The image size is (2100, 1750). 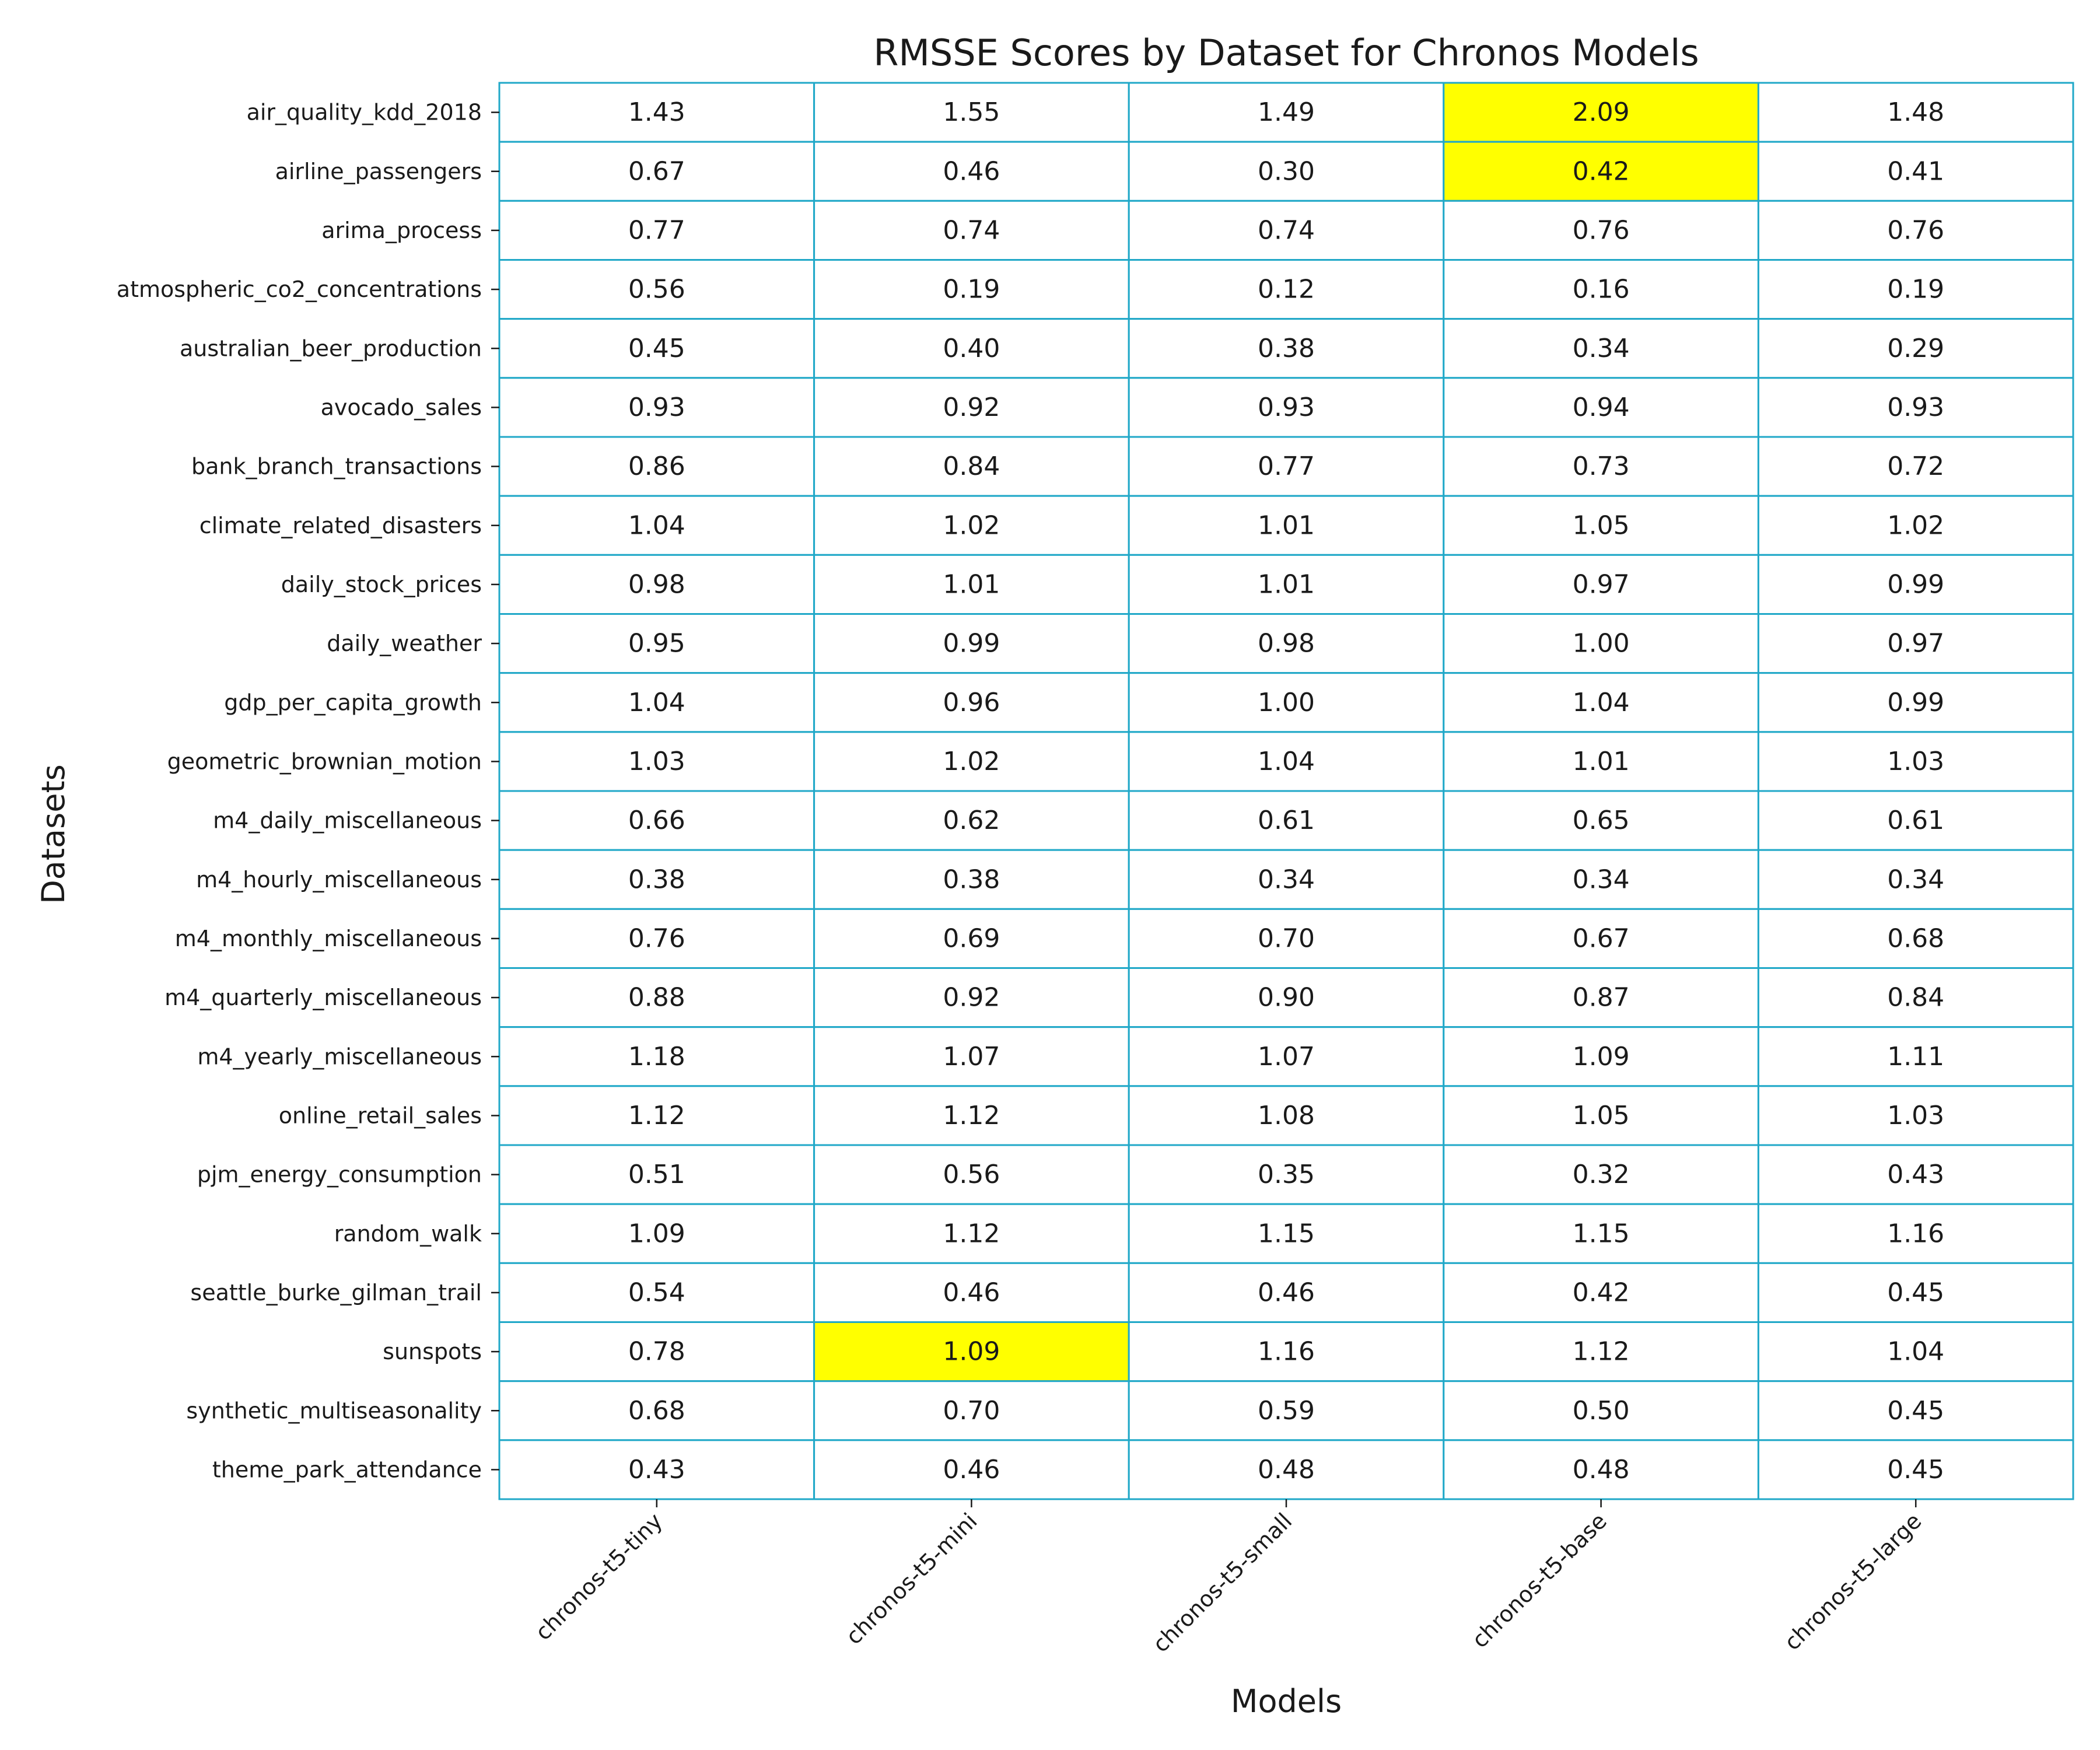 I want to click on y-tick-label-m4-monthly-miscellaneous: m4_monthly_miscellaneous, so click(x=328, y=938).